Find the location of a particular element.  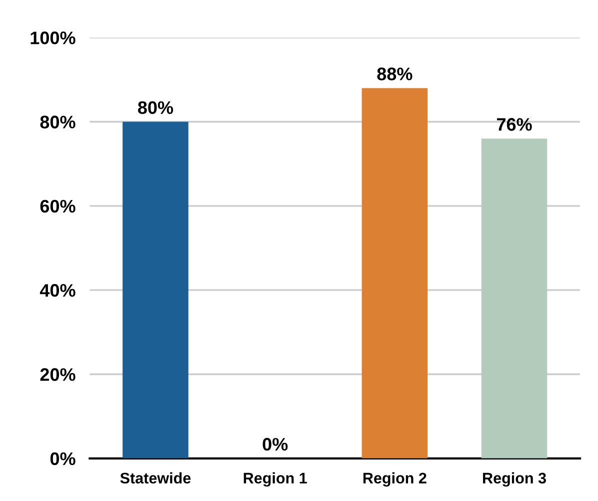

y-tick-label: 0% is located at coordinates (63, 459).